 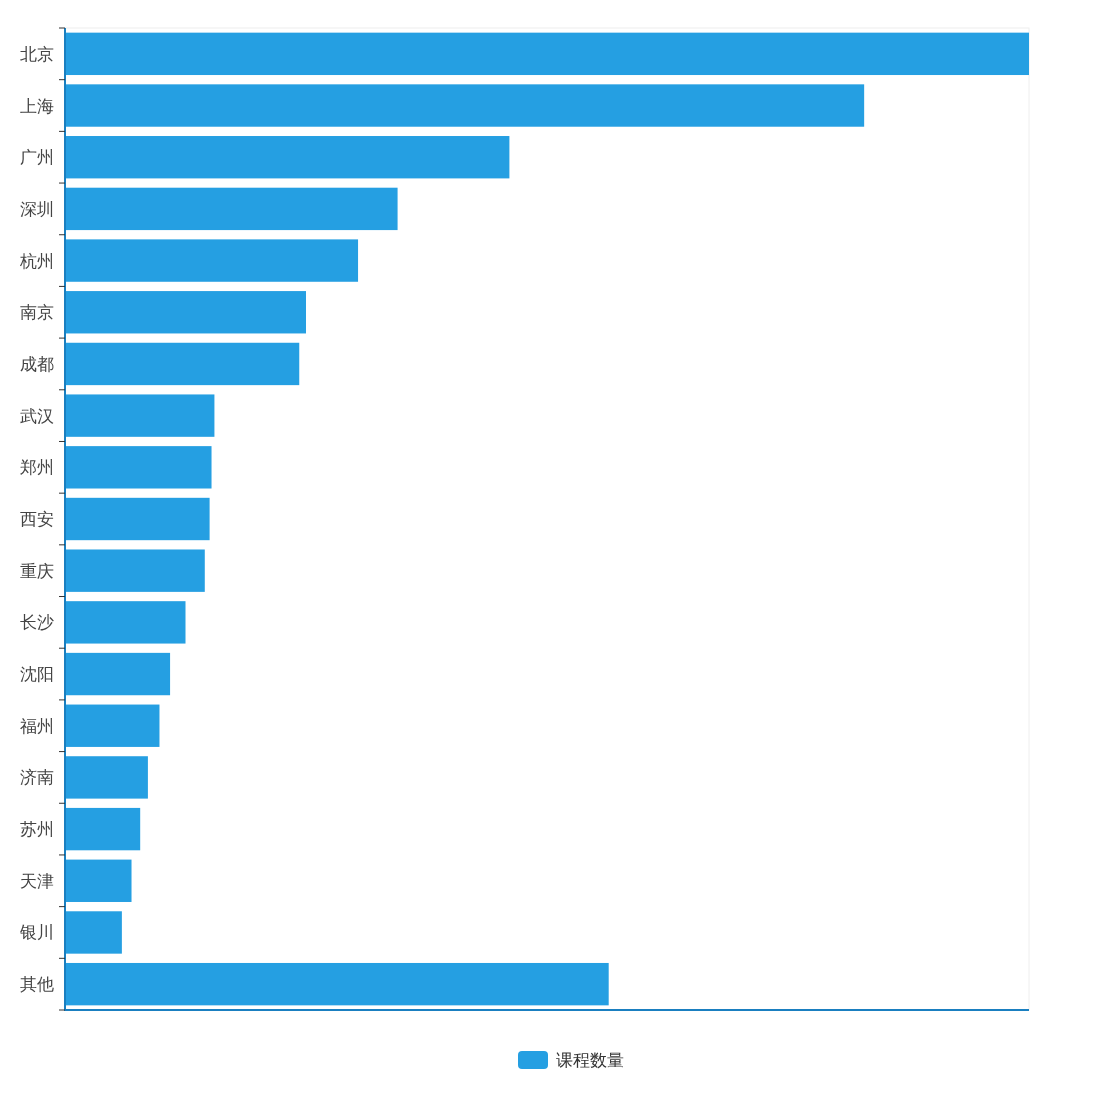 What do you see at coordinates (37, 363) in the screenshot?
I see `y-tick-label: 成都` at bounding box center [37, 363].